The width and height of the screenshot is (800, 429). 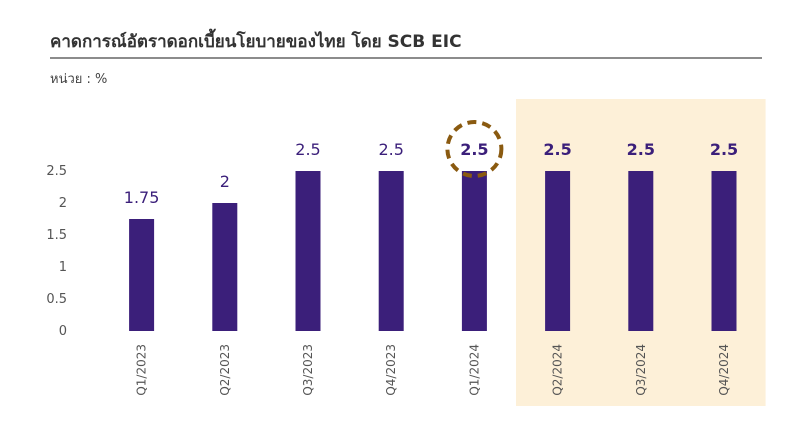 I want to click on y-tick-label: 0.5, so click(x=56, y=299).